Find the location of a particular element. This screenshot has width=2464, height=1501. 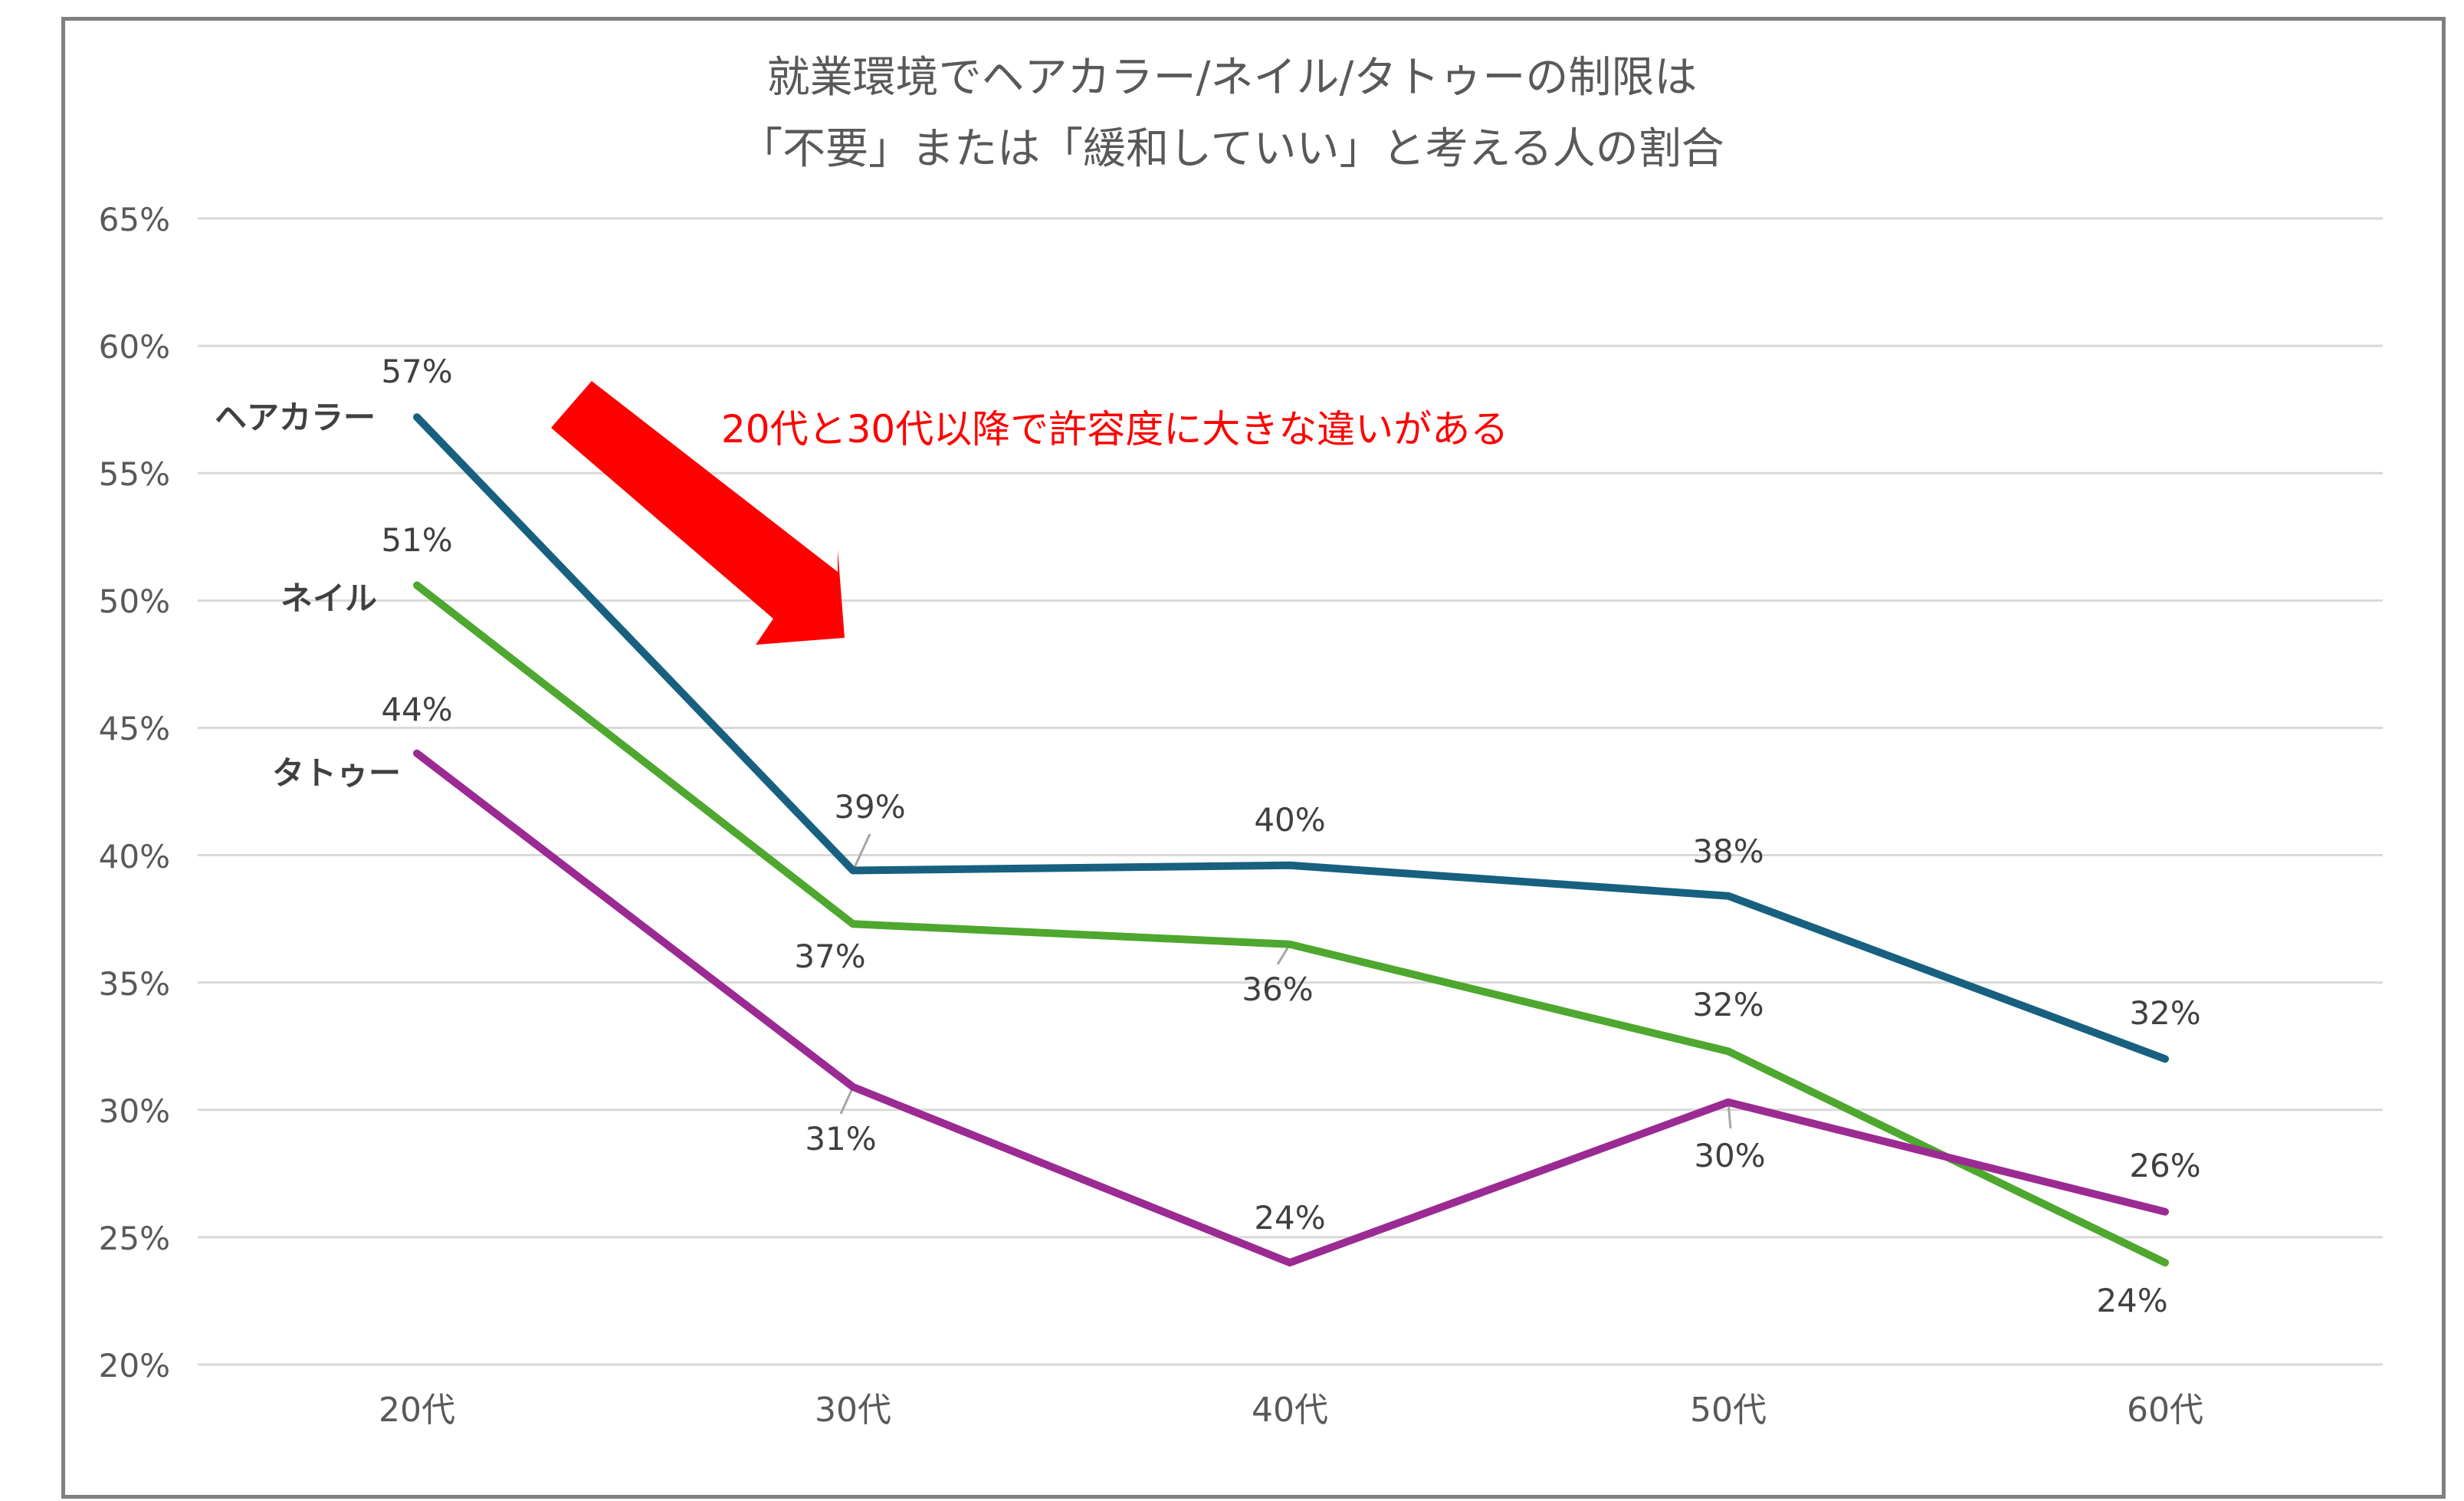

y-tick-label: 25% is located at coordinates (134, 1238).